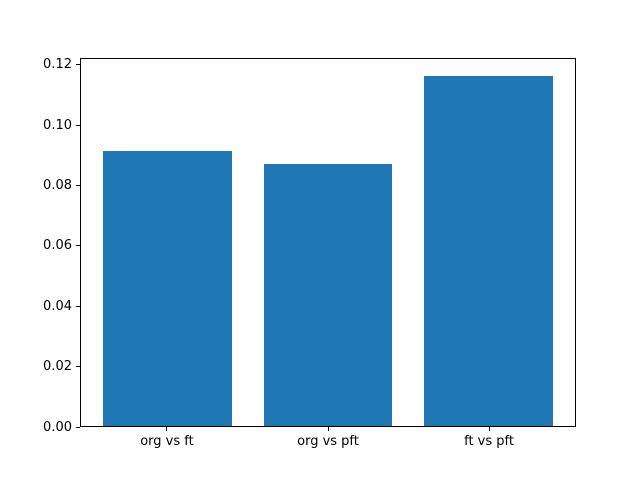 Image resolution: width=640 pixels, height=480 pixels. Describe the element at coordinates (328, 441) in the screenshot. I see `x-tick-label: org vs pft` at that location.